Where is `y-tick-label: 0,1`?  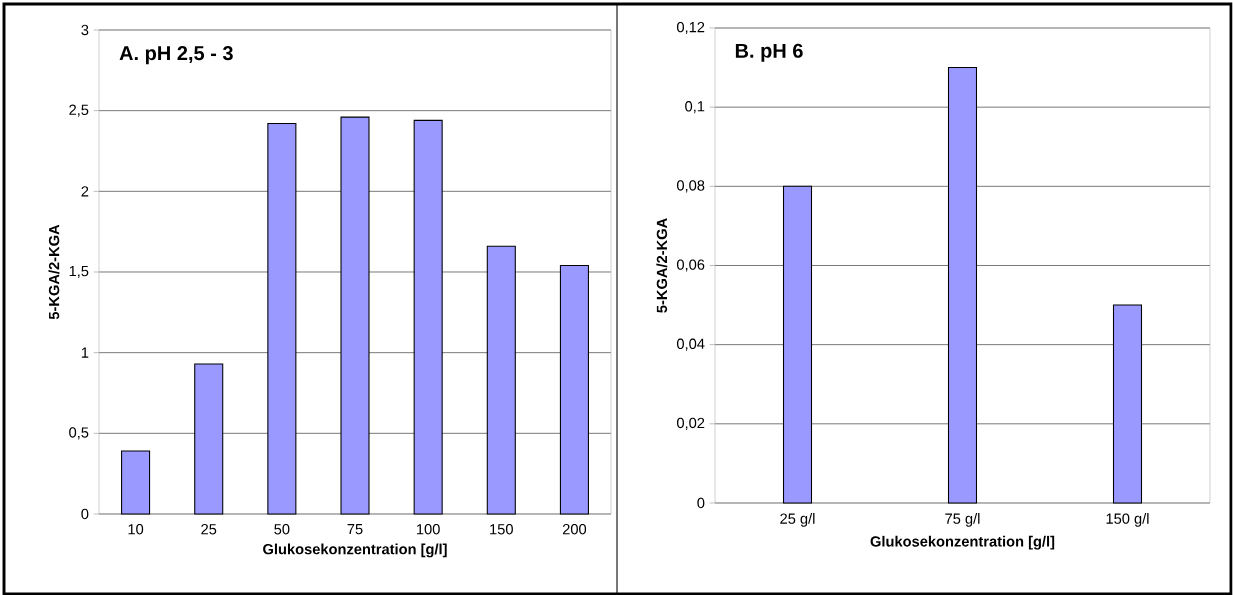 y-tick-label: 0,1 is located at coordinates (695, 106).